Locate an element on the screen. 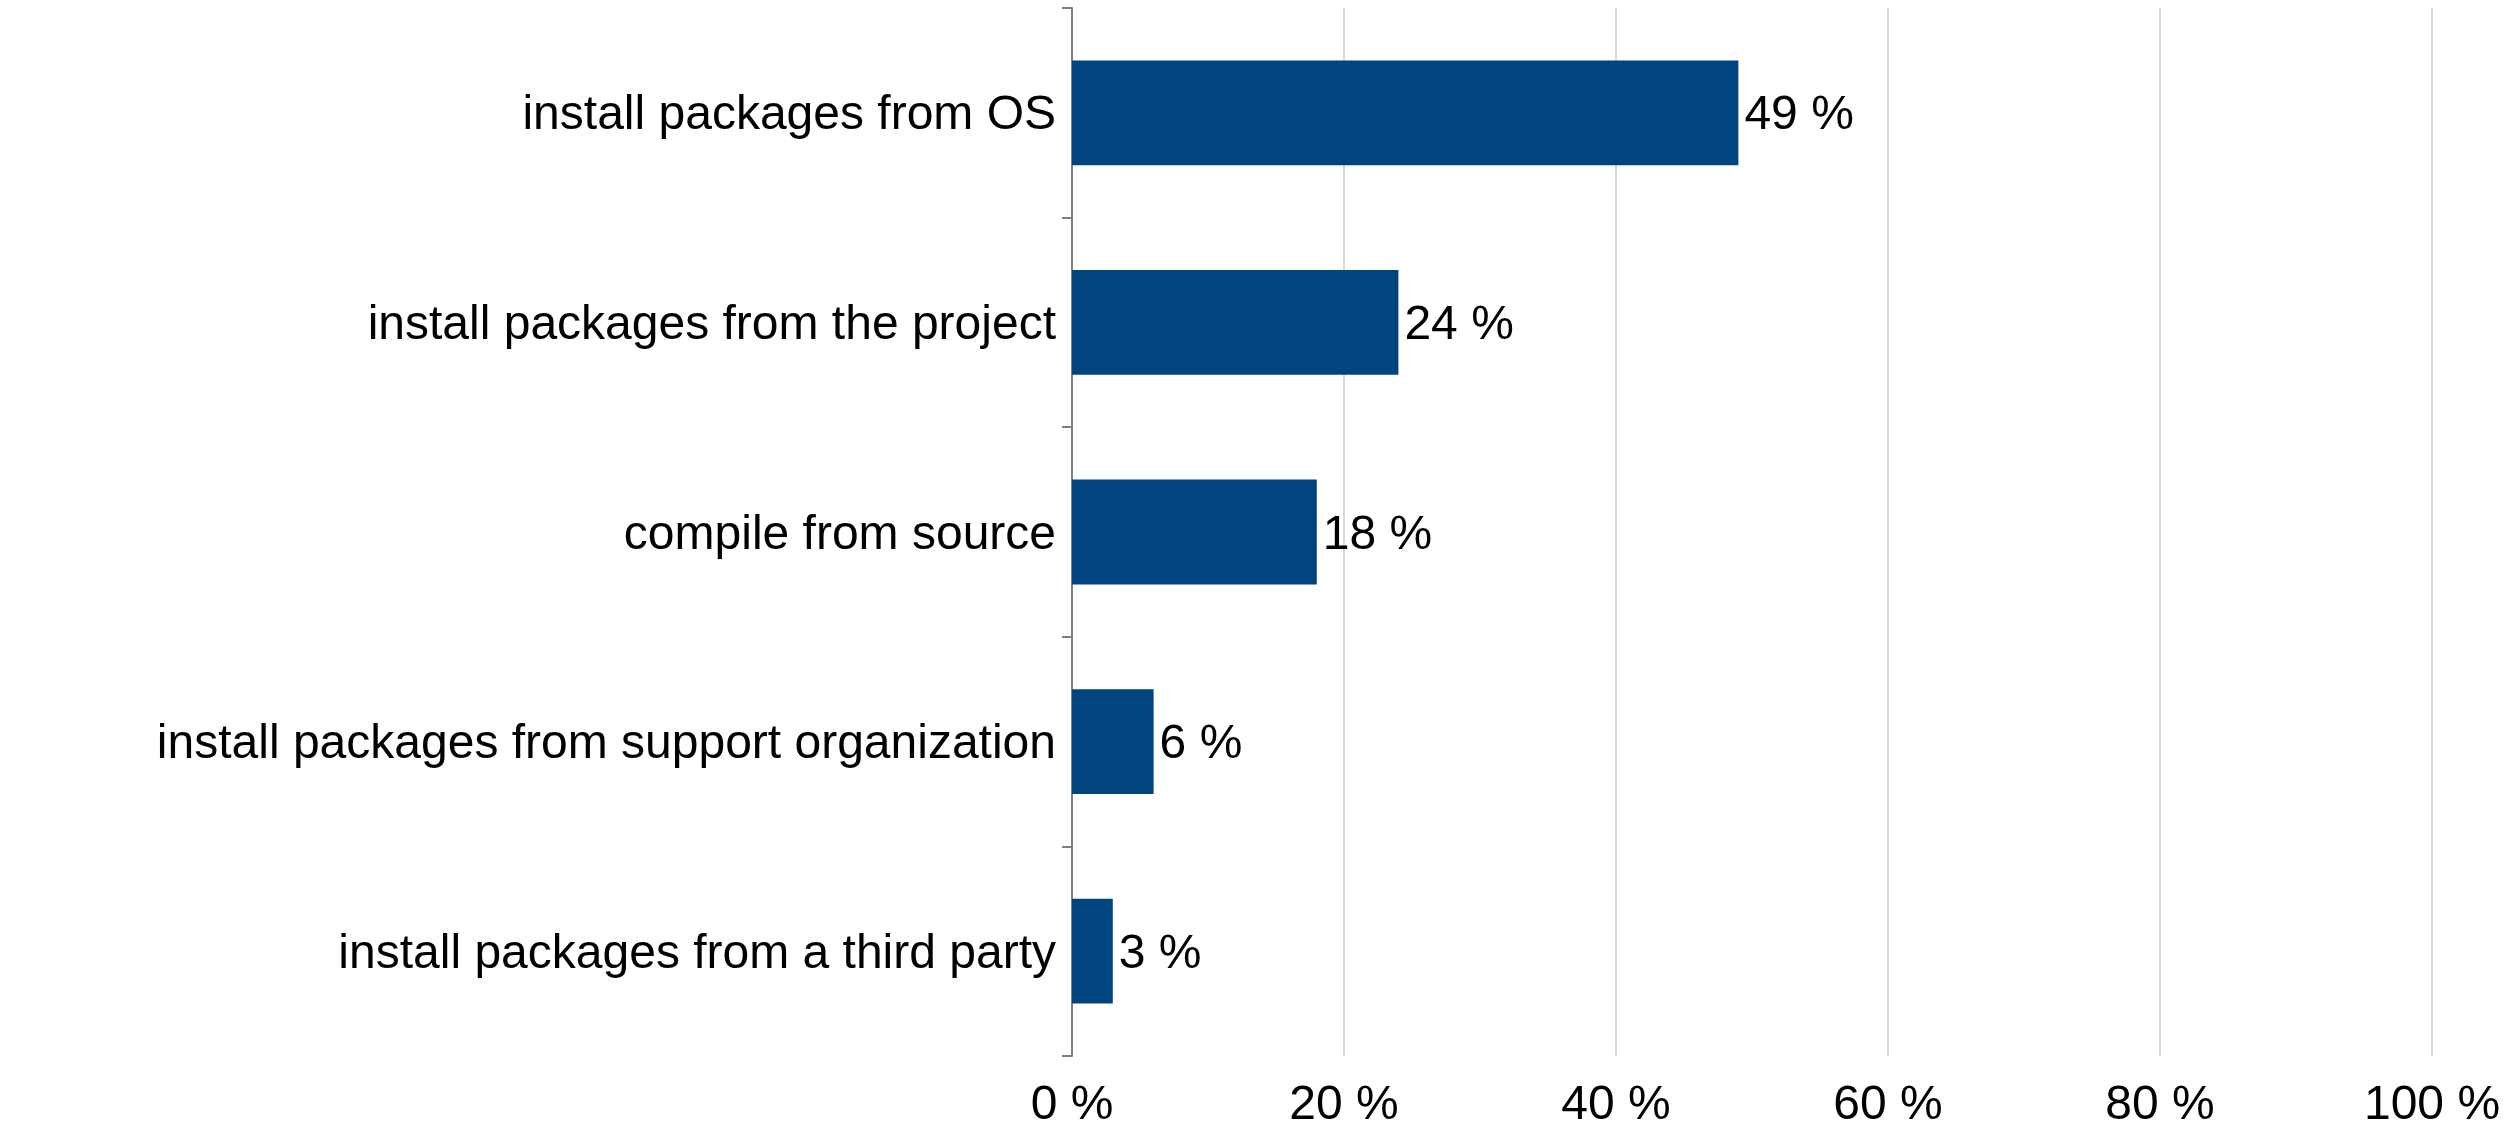 The width and height of the screenshot is (2507, 1136). data-label: 3 % is located at coordinates (1160, 951).